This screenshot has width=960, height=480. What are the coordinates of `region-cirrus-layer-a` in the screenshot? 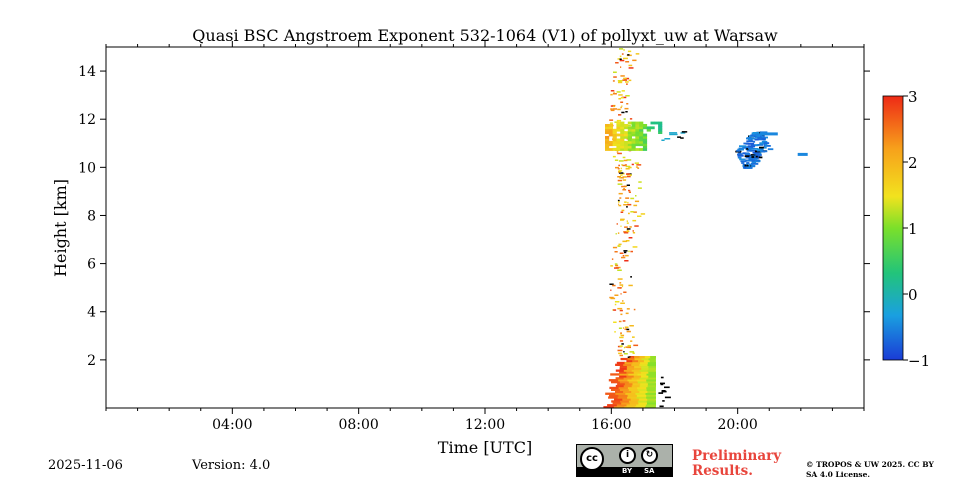 It's located at (646, 136).